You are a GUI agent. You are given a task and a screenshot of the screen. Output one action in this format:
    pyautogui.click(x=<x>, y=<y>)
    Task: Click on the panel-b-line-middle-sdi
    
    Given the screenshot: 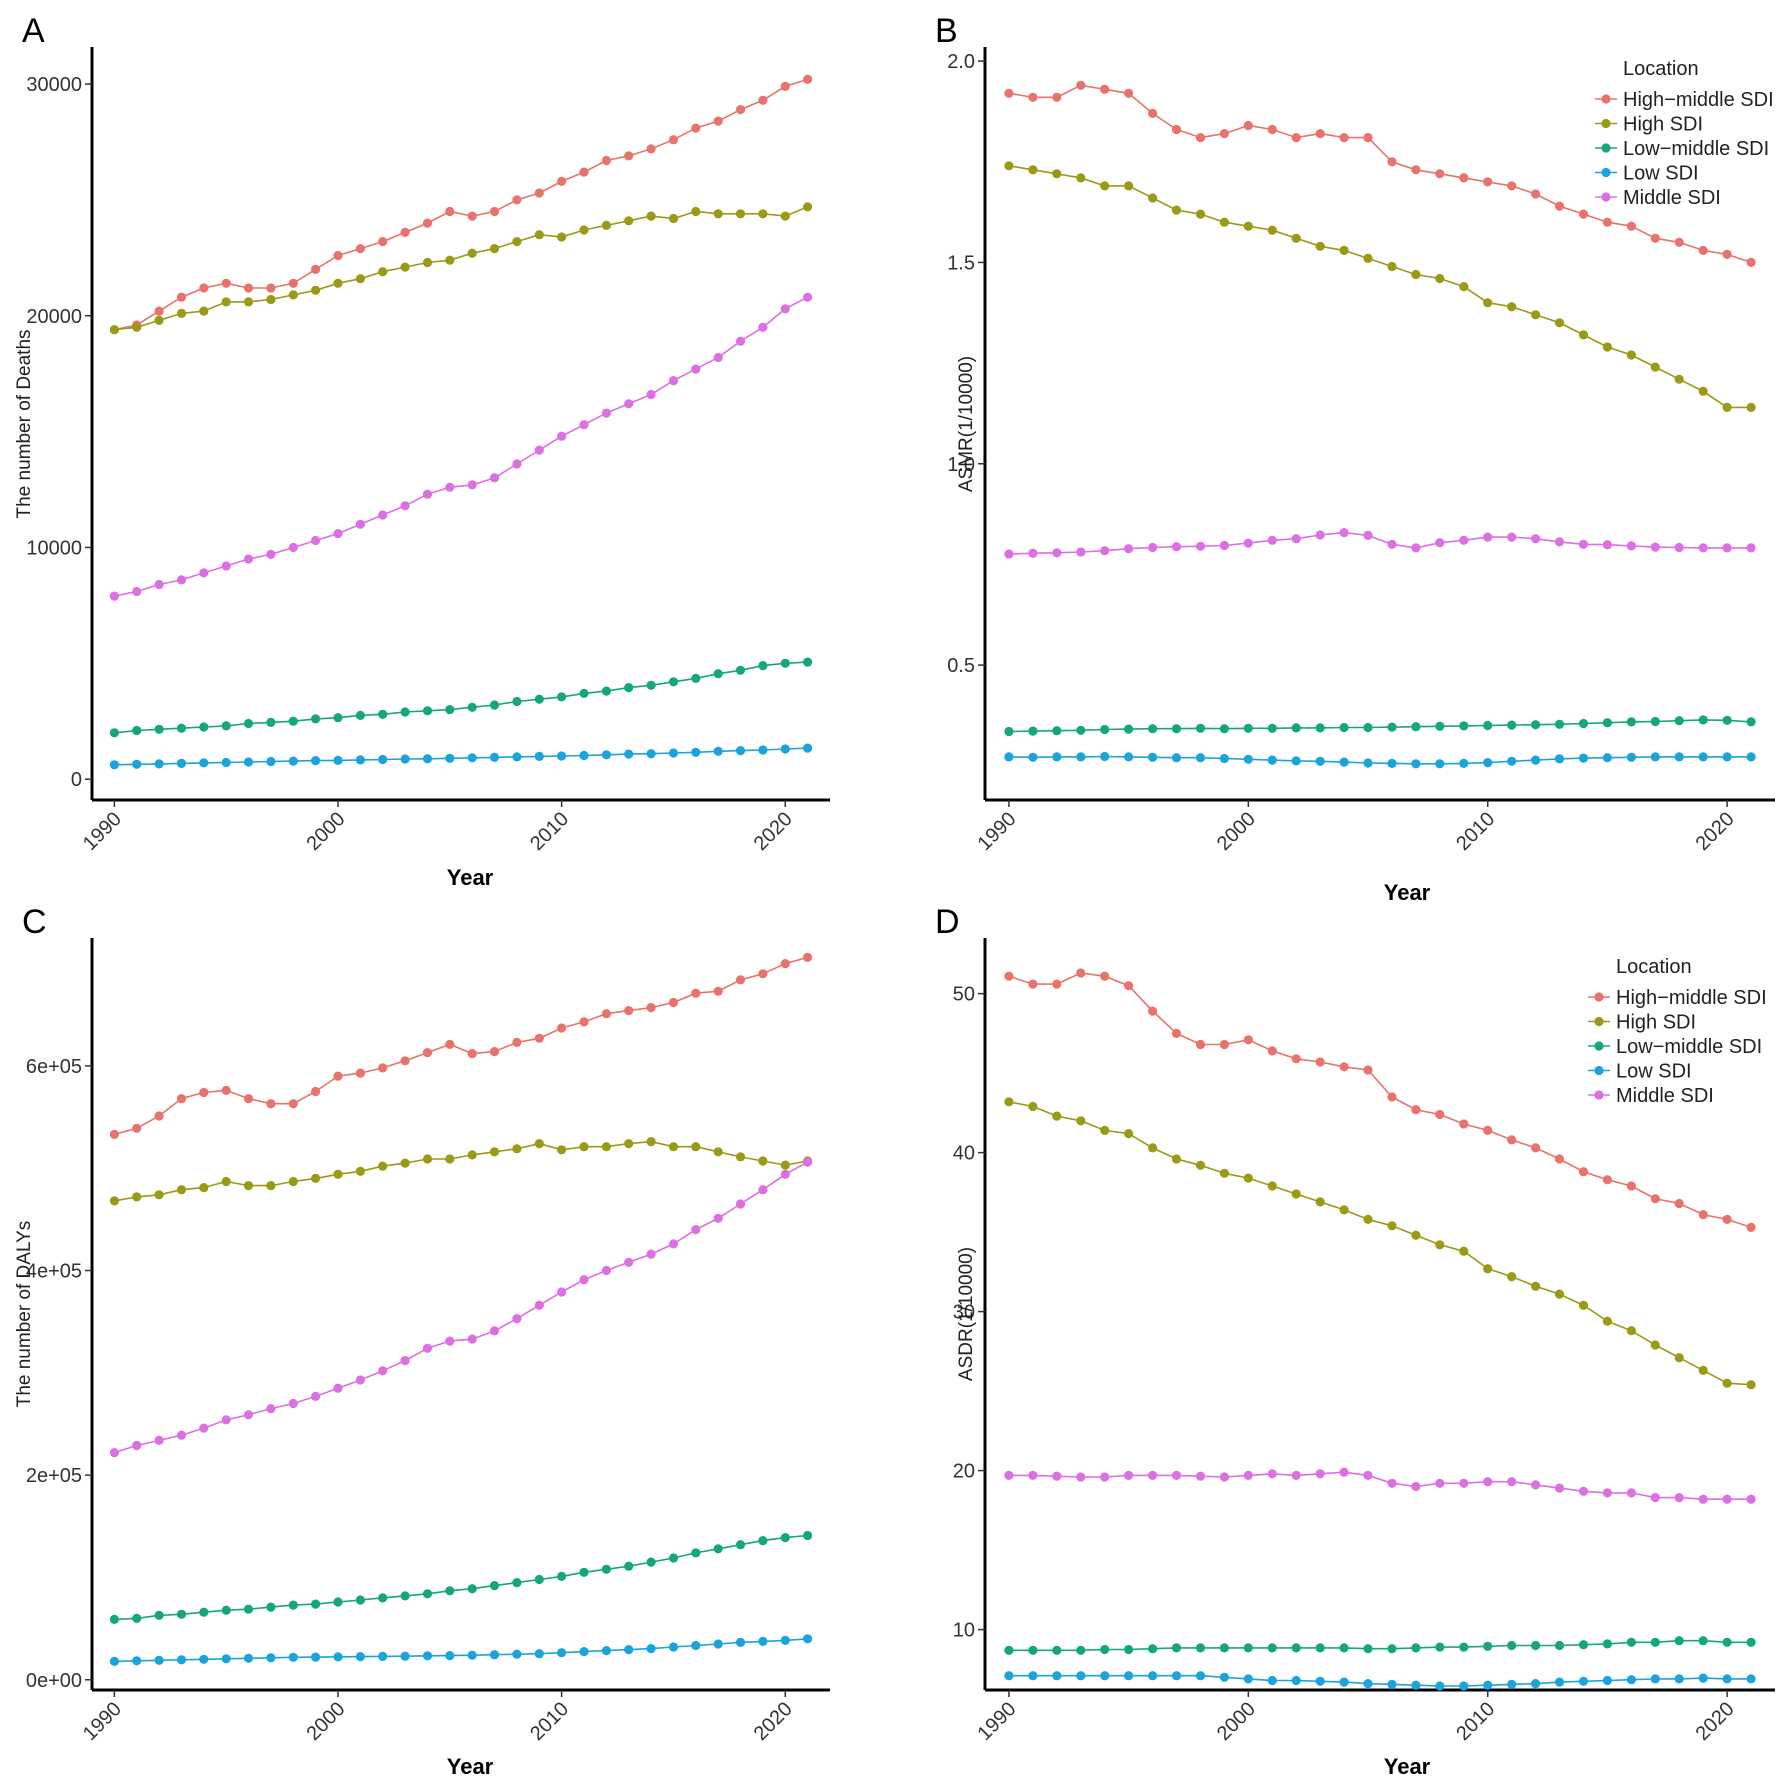 What is the action you would take?
    pyautogui.click(x=1380, y=543)
    